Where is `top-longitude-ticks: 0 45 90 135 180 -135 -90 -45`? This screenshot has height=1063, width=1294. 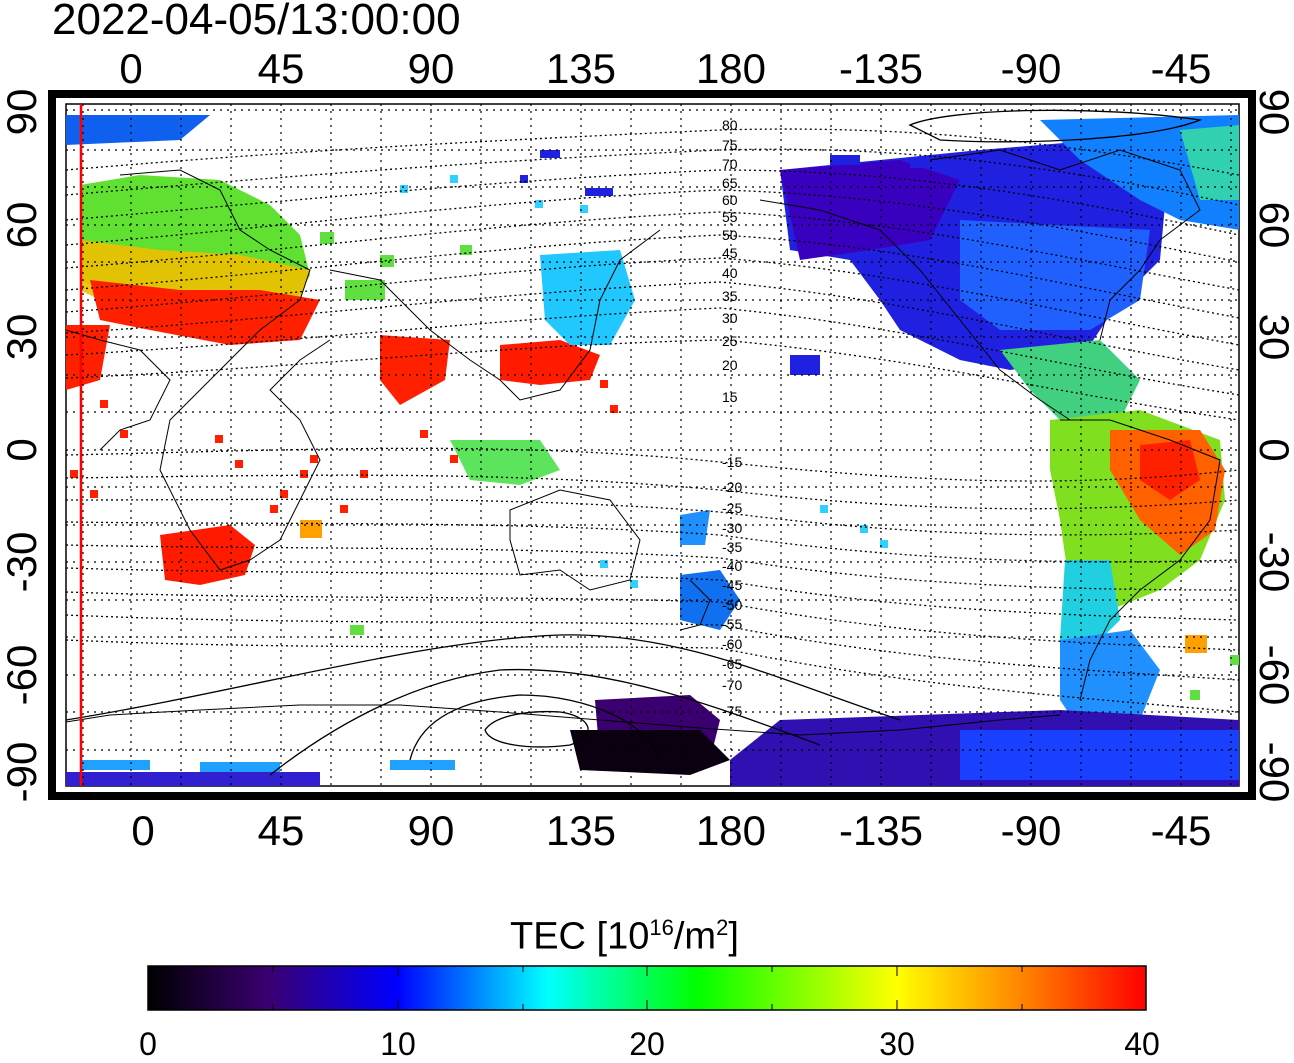
top-longitude-ticks: 0 45 90 135 180 -135 -90 -45 is located at coordinates (665, 68).